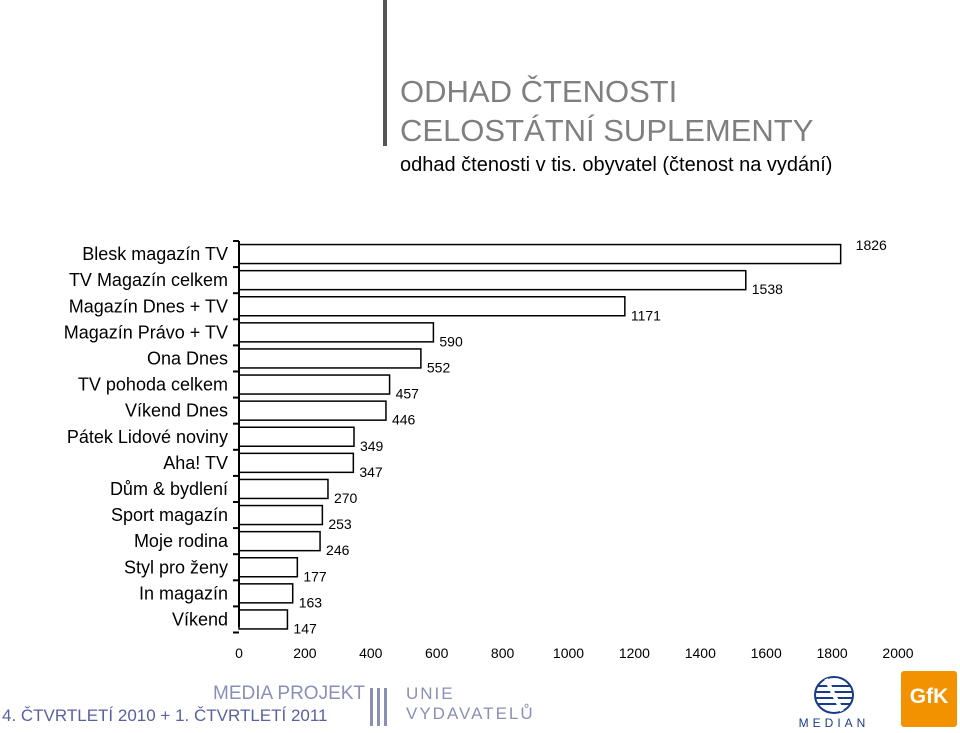 This screenshot has width=960, height=733. What do you see at coordinates (340, 524) in the screenshot?
I see `bar-value-label: 253` at bounding box center [340, 524].